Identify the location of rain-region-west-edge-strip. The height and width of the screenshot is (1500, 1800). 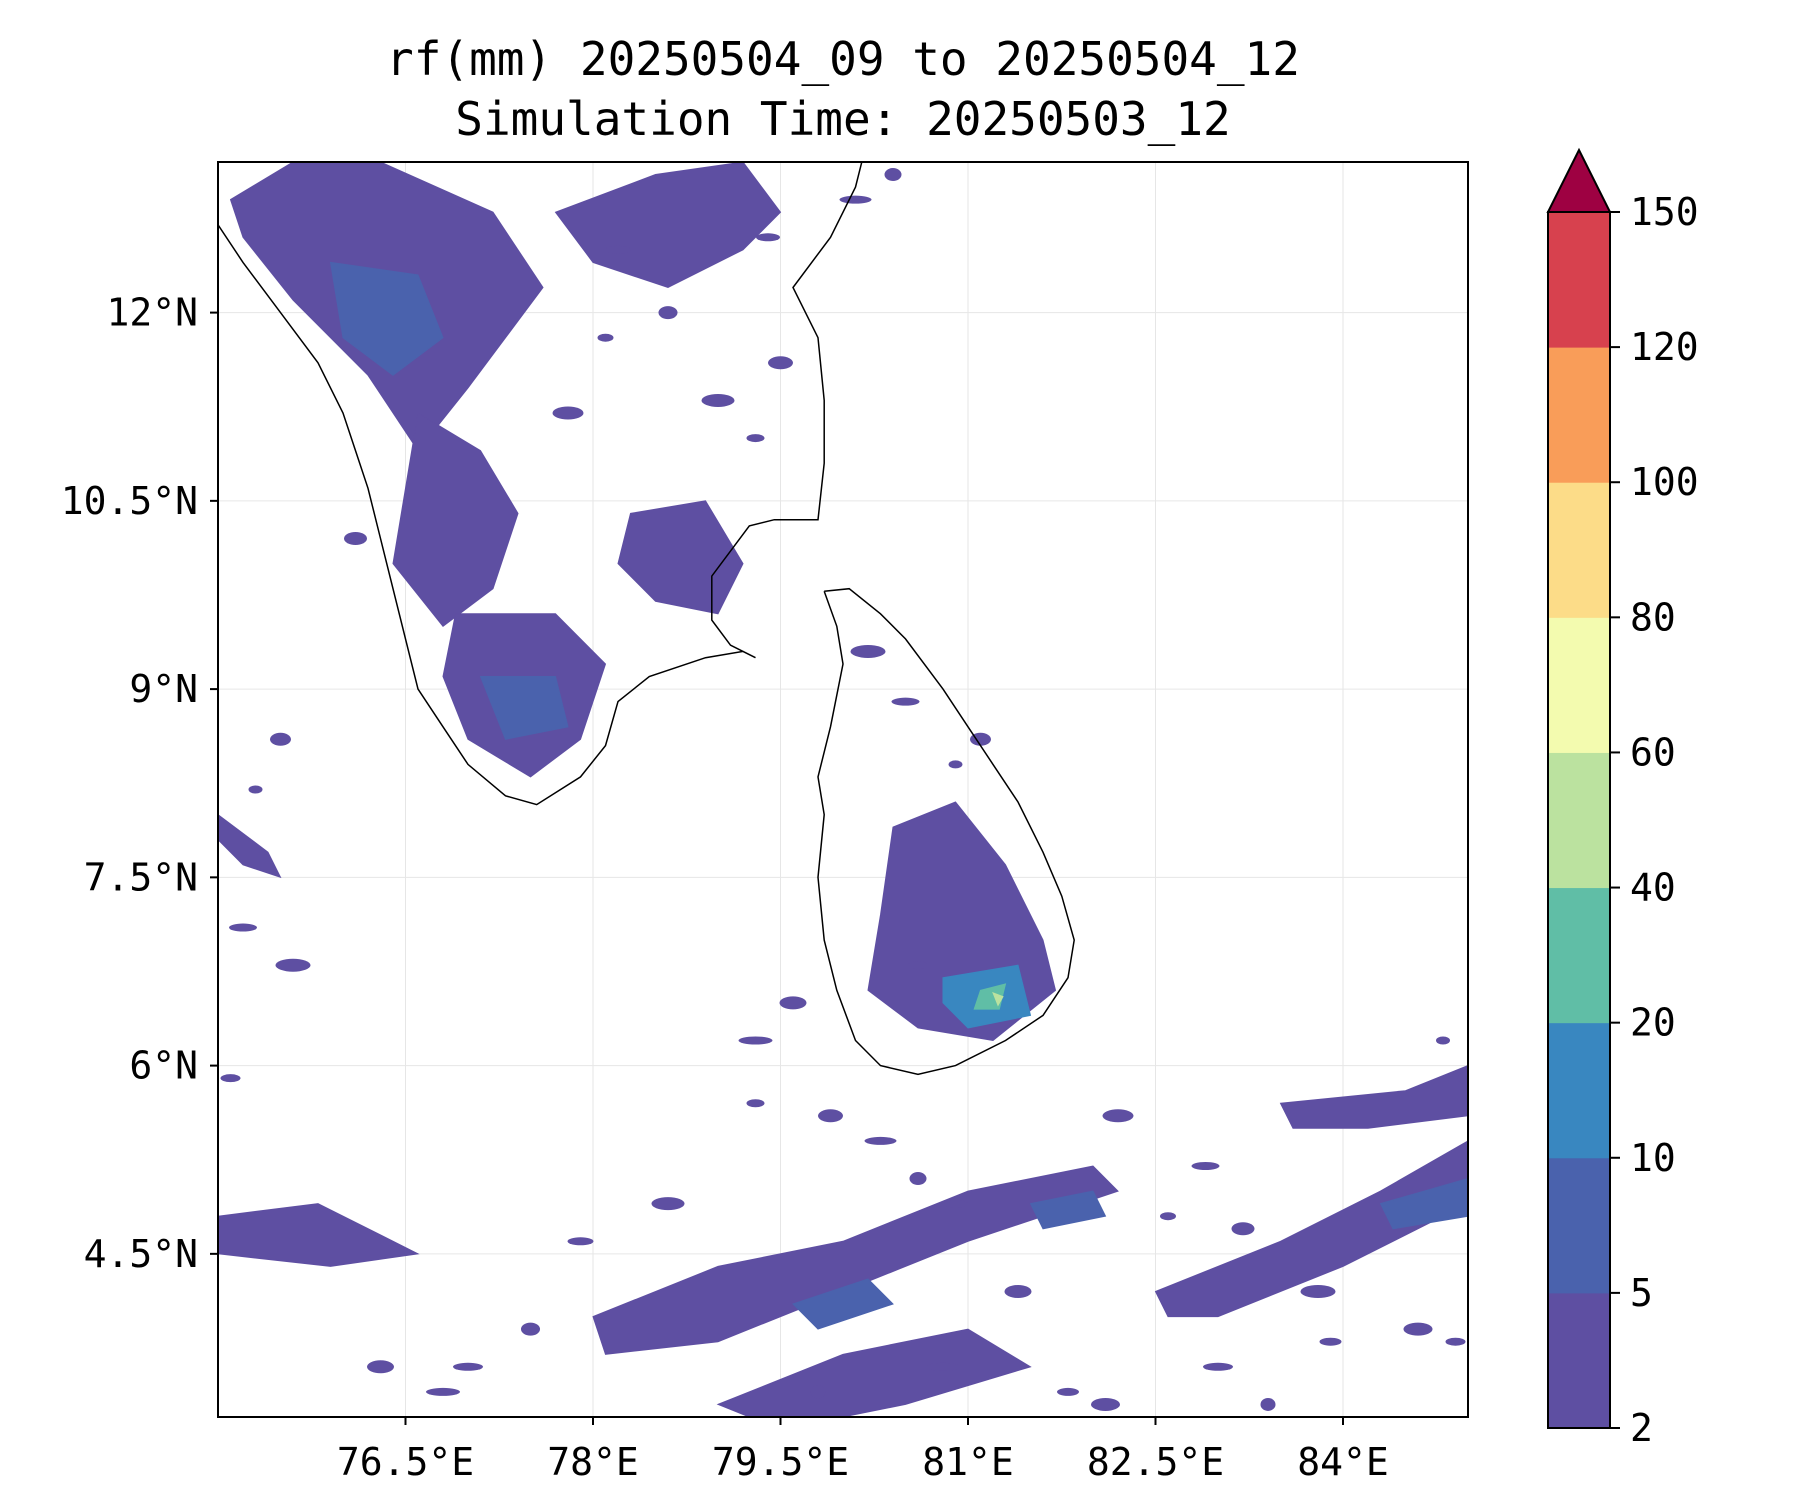
(250, 846).